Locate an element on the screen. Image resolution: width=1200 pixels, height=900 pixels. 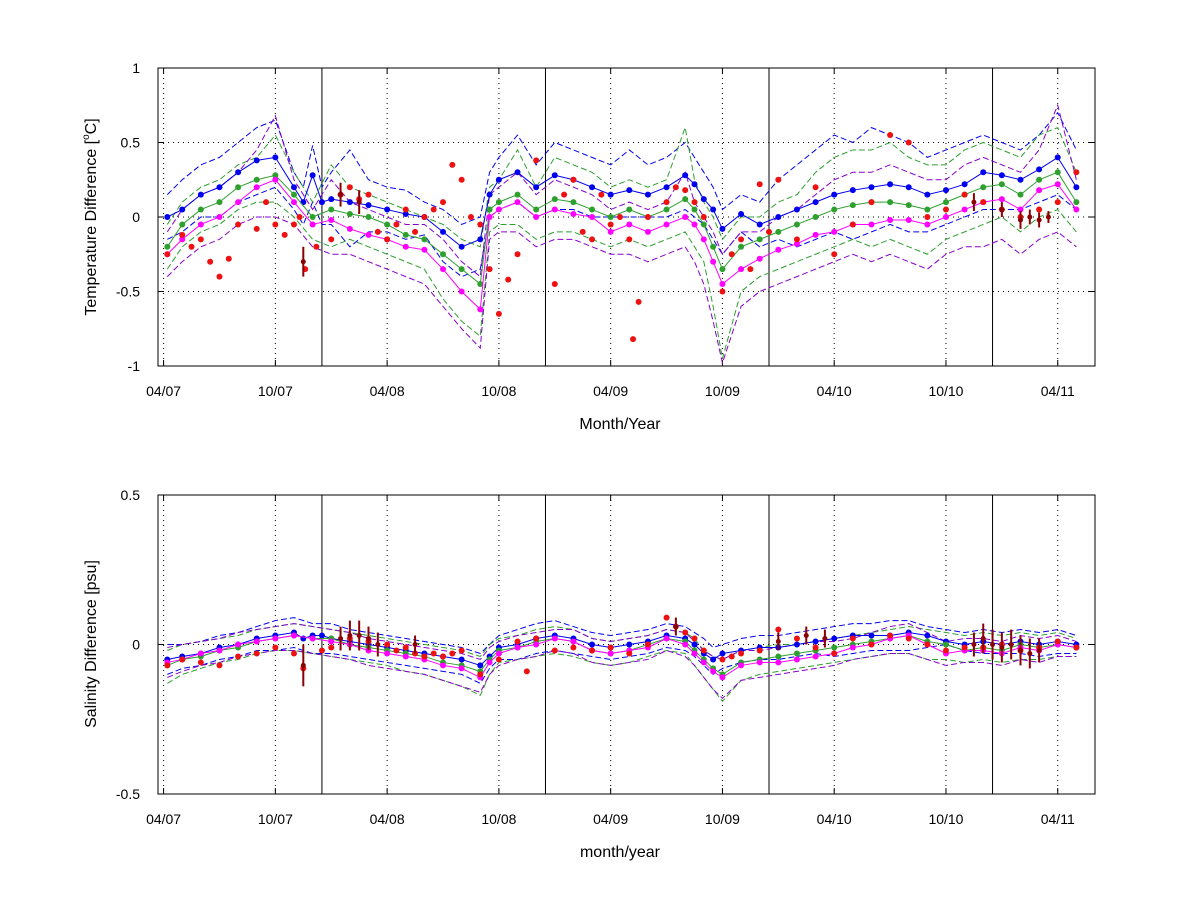
temperature-x-tick-label-8: 04/11 is located at coordinates (1058, 391).